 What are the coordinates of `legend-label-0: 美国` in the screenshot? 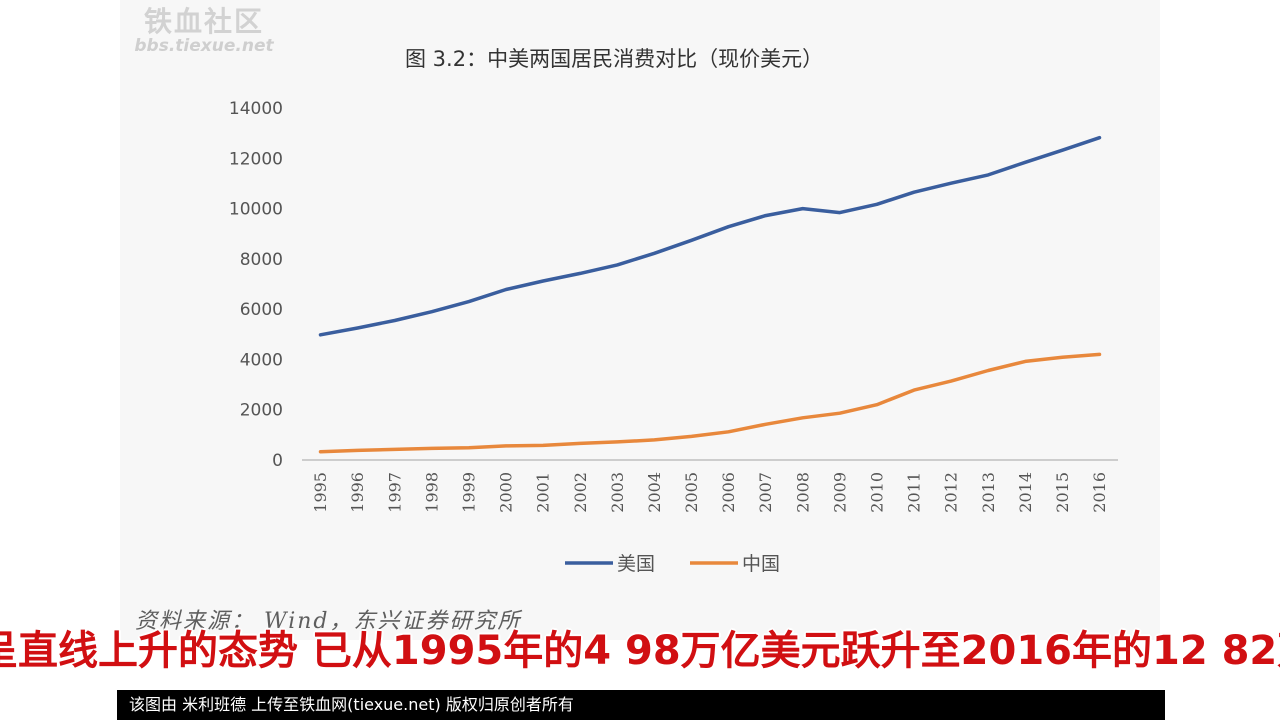 It's located at (636, 564).